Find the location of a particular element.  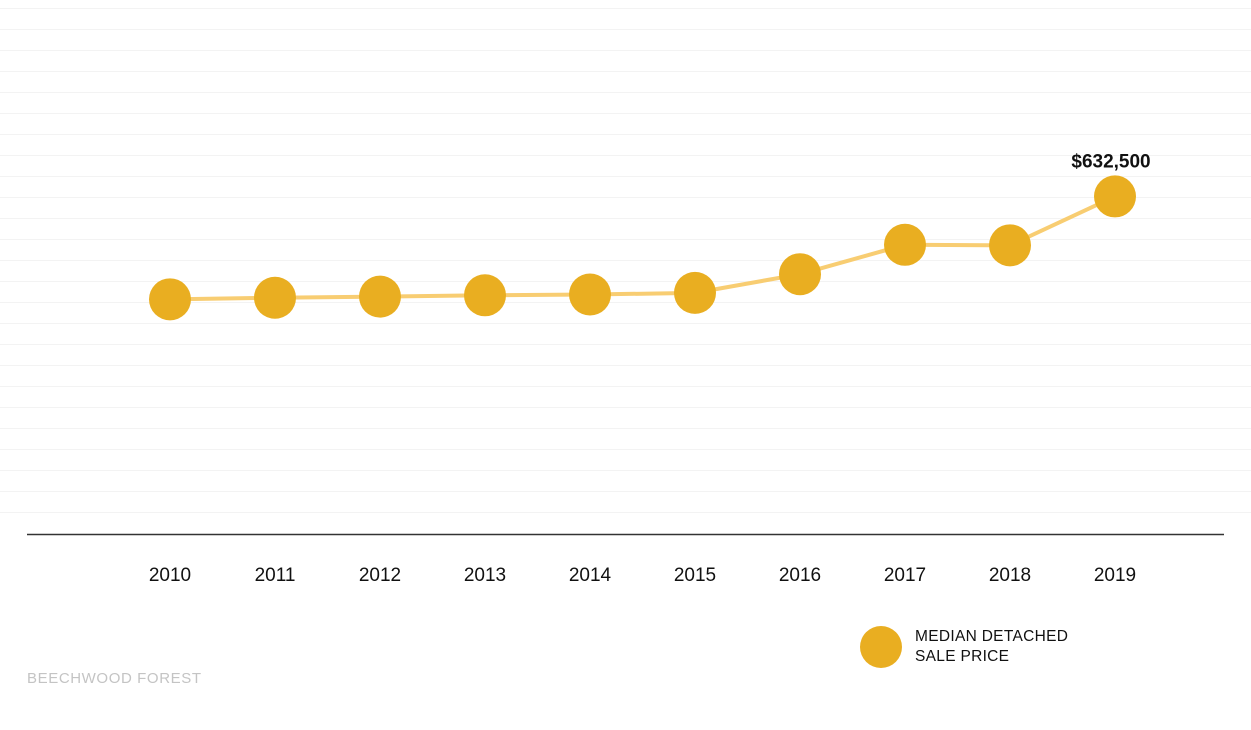

legend: MEDIAN DETACHED SALE PRICE is located at coordinates (964, 647).